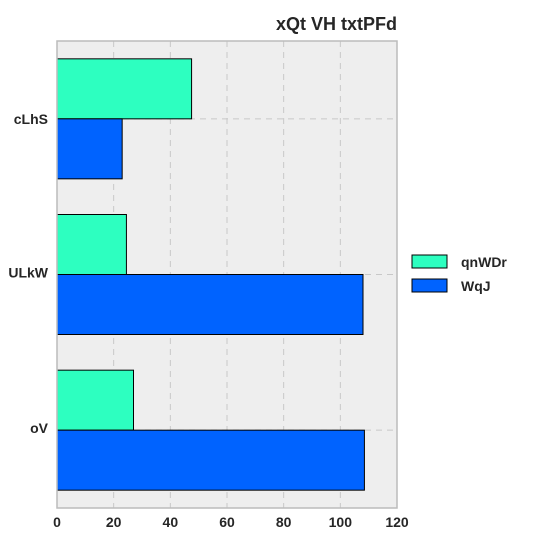 The width and height of the screenshot is (546, 546). Describe the element at coordinates (429, 261) in the screenshot. I see `legend-swatch-qnWDr` at that location.